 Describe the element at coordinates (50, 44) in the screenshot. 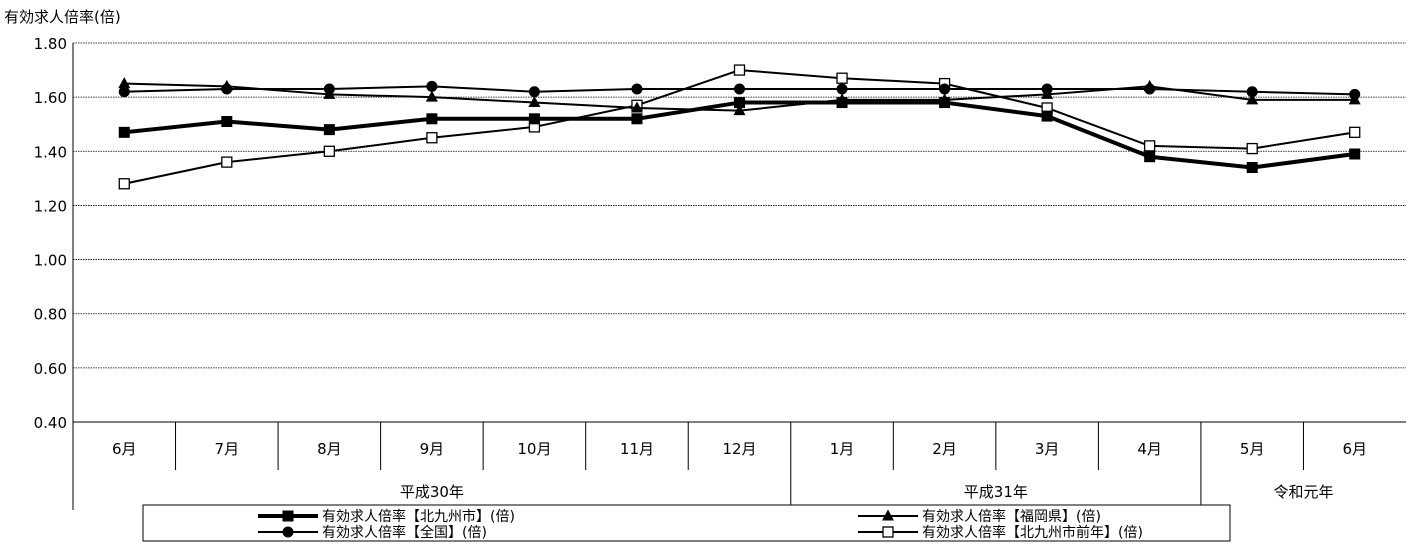

I see `y-tick-label: 1.80` at that location.